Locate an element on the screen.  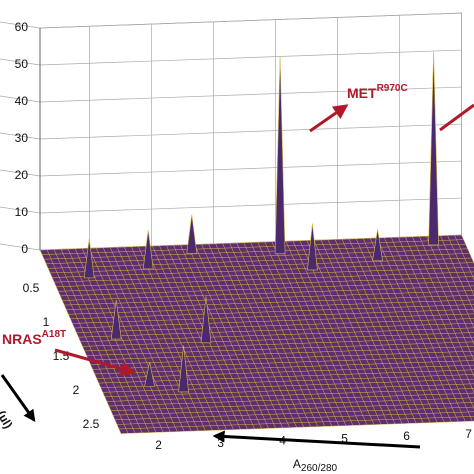
met-label: METR970C is located at coordinates (377, 92).